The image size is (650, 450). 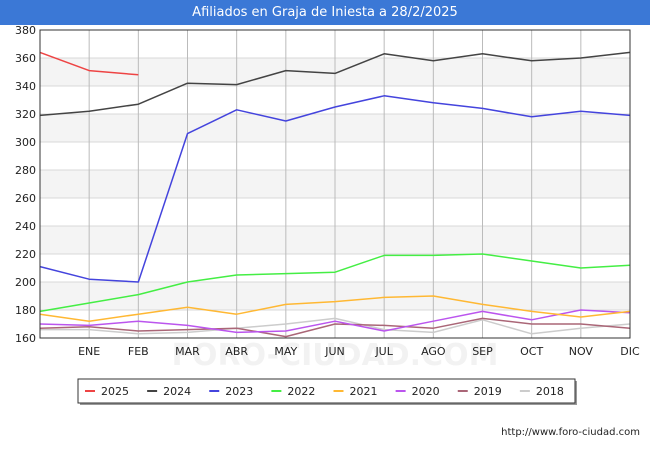 I want to click on legend: 2025 2024 2023 2022 2021 2020 2019 2018, so click(x=327, y=391).